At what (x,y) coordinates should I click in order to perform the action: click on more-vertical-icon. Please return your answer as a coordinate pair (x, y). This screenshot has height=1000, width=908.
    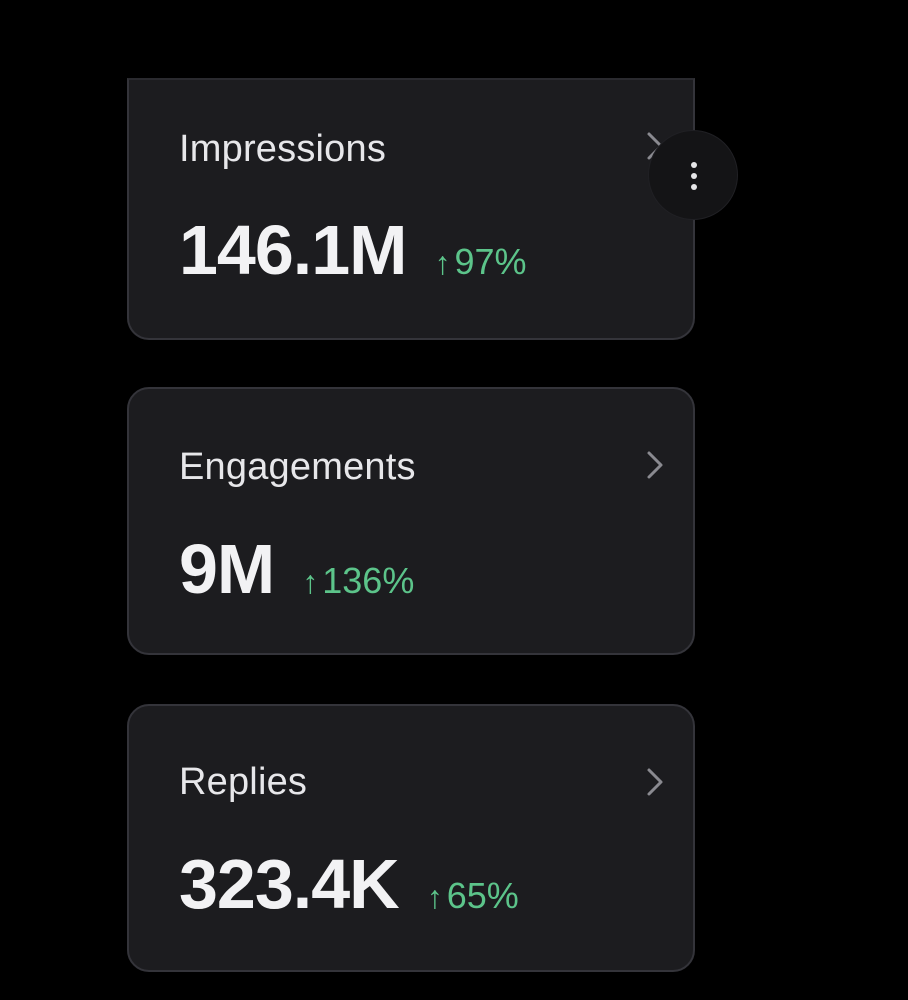
    Looking at the image, I should click on (694, 176).